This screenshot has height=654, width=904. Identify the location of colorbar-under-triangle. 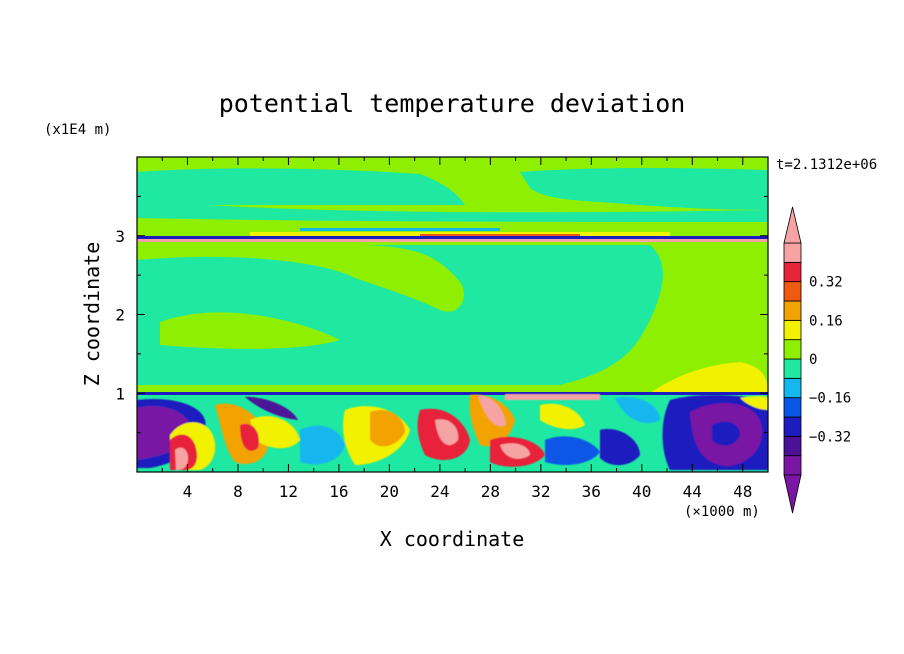
(792, 494).